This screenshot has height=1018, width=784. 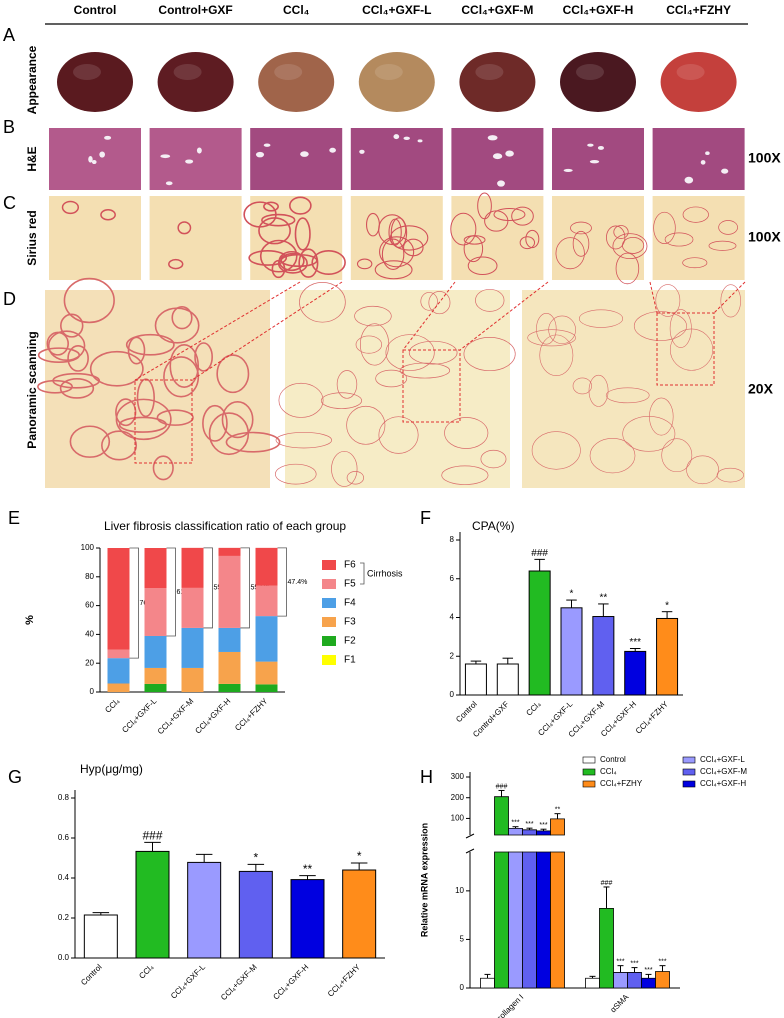 I want to click on chart-title: Hyp(μg/mg), so click(x=111, y=769).